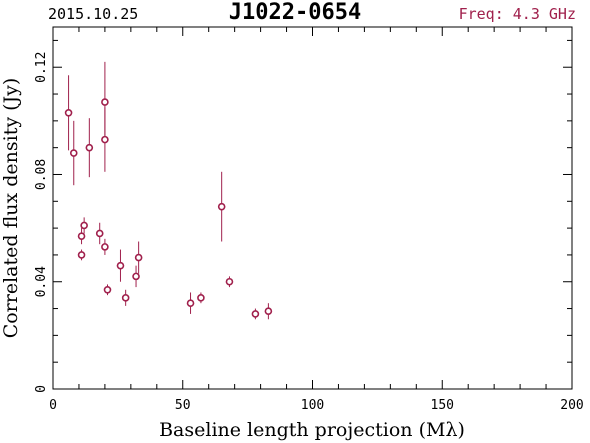  What do you see at coordinates (312, 405) in the screenshot?
I see `x-tick-label: 100` at bounding box center [312, 405].